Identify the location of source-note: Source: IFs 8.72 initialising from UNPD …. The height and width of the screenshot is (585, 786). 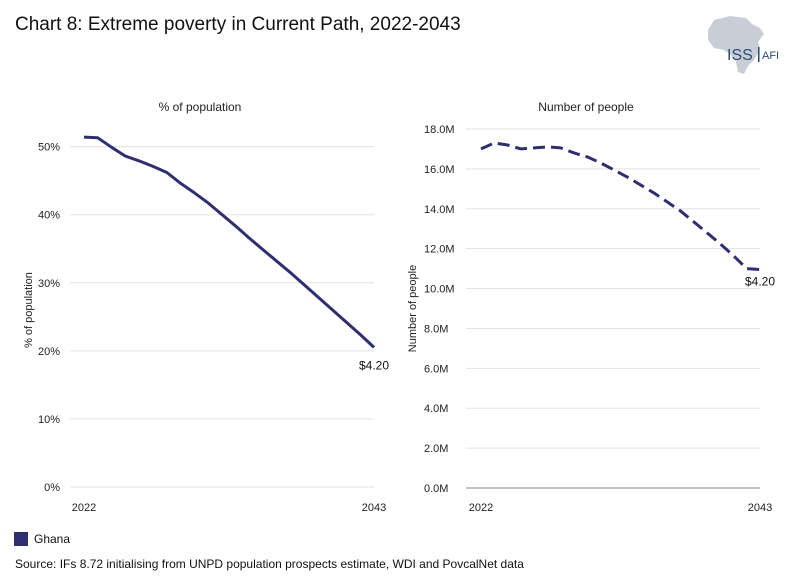
(269, 564).